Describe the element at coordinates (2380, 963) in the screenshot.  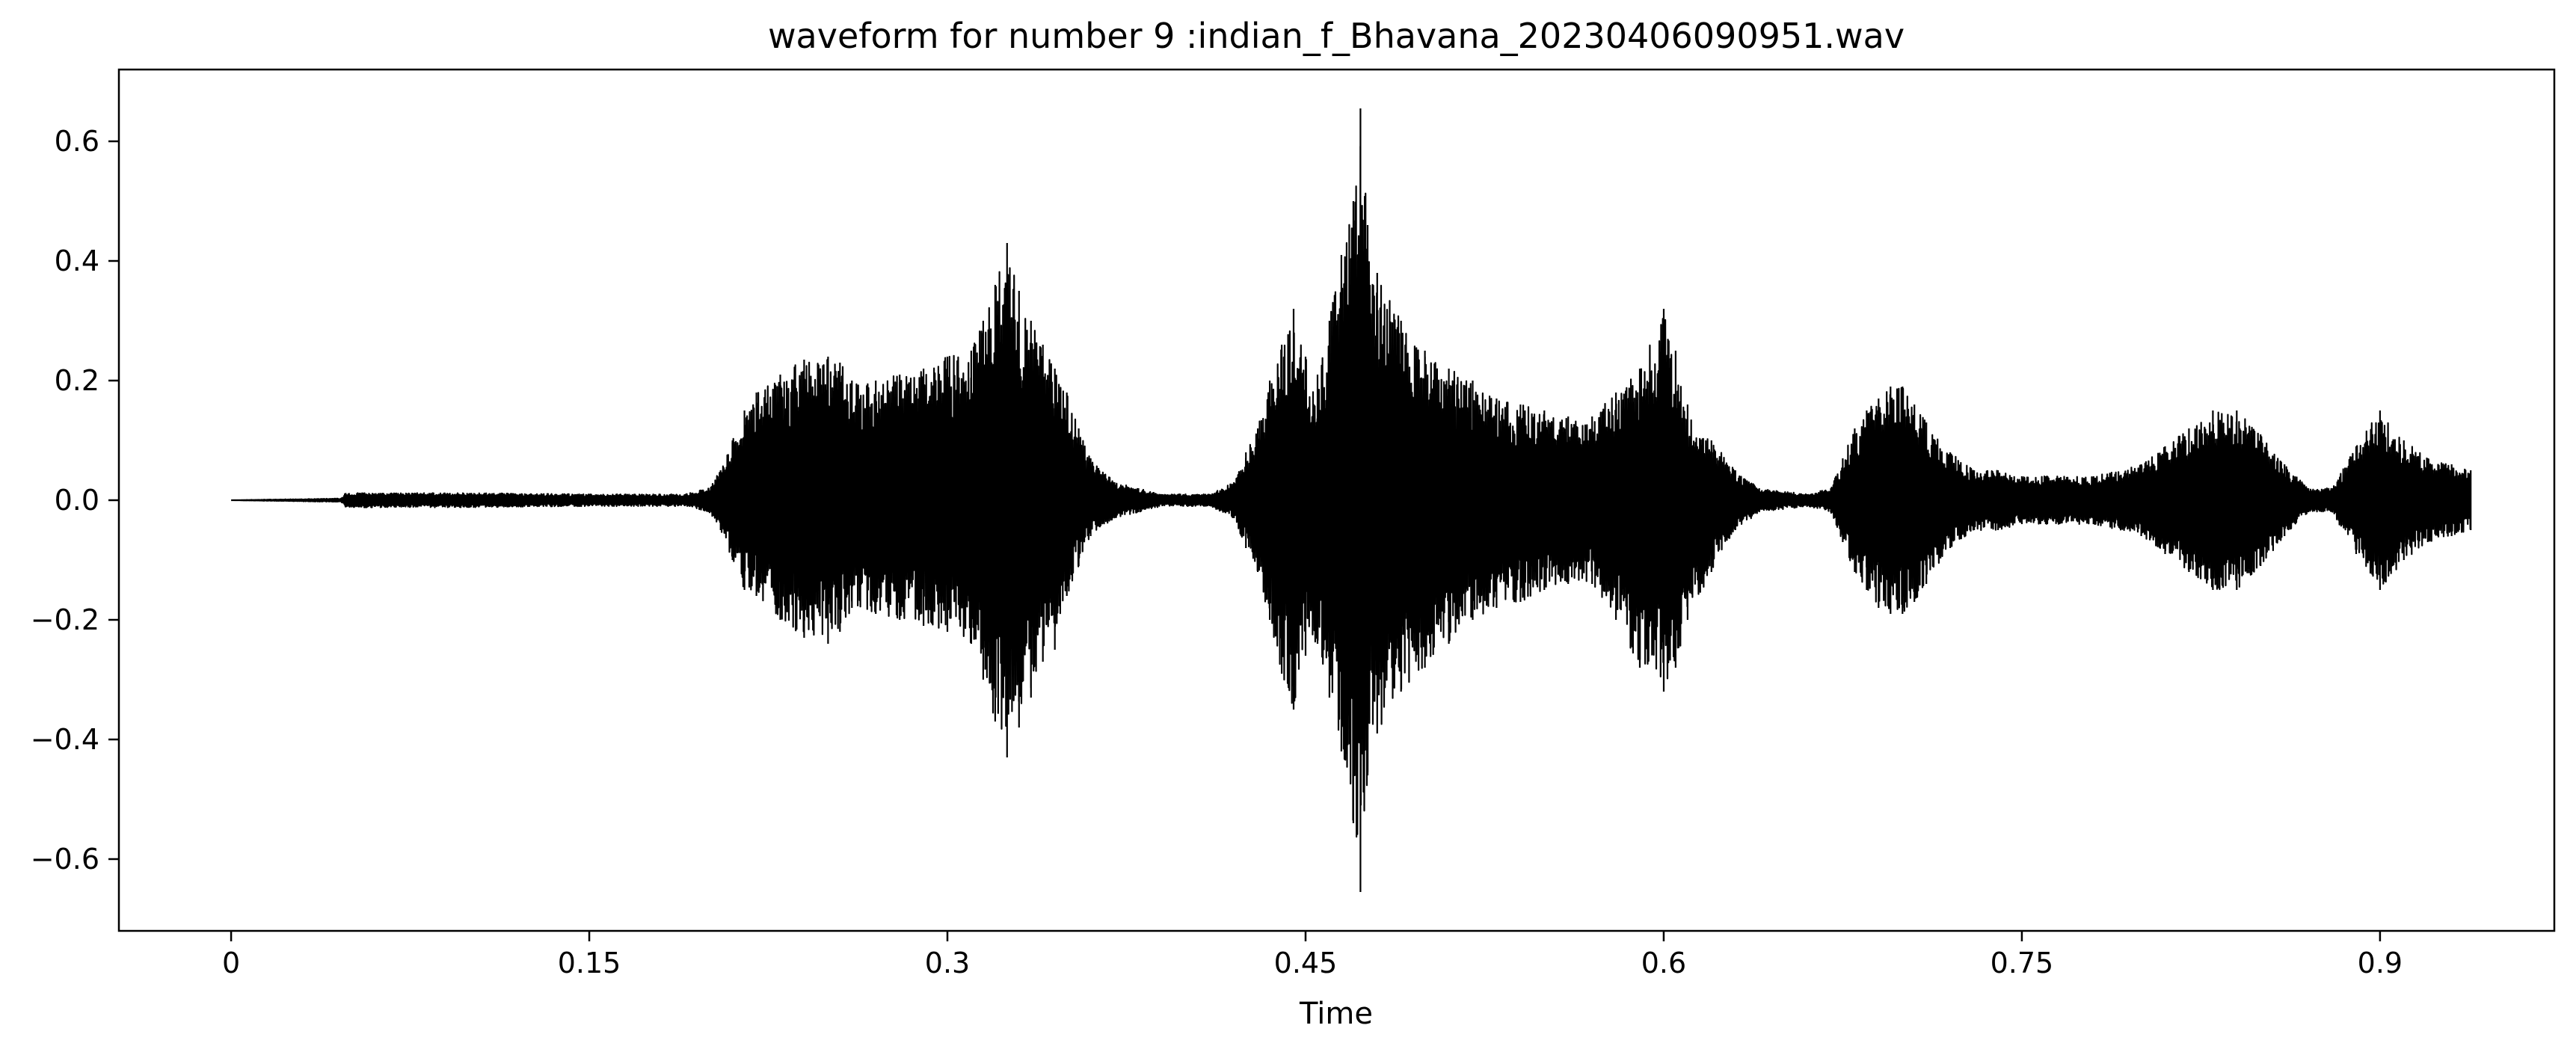
I see `x-tick-label: 0.9` at that location.